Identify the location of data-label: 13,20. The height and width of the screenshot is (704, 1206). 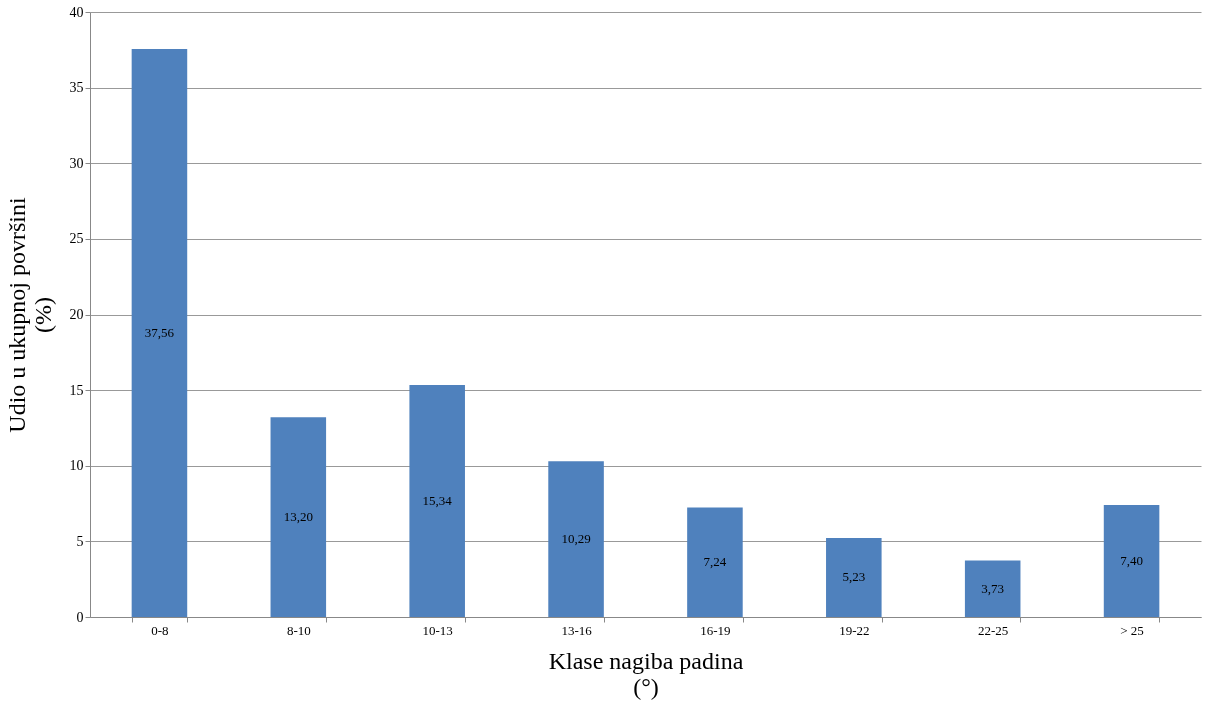
(298, 517).